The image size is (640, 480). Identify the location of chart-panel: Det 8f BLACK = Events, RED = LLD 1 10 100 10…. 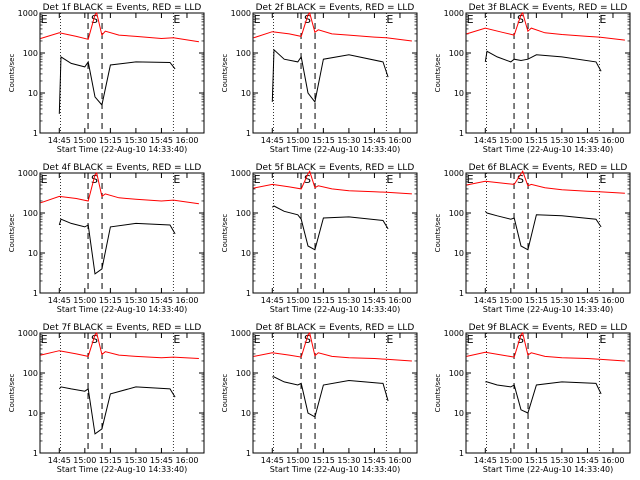
(319, 398).